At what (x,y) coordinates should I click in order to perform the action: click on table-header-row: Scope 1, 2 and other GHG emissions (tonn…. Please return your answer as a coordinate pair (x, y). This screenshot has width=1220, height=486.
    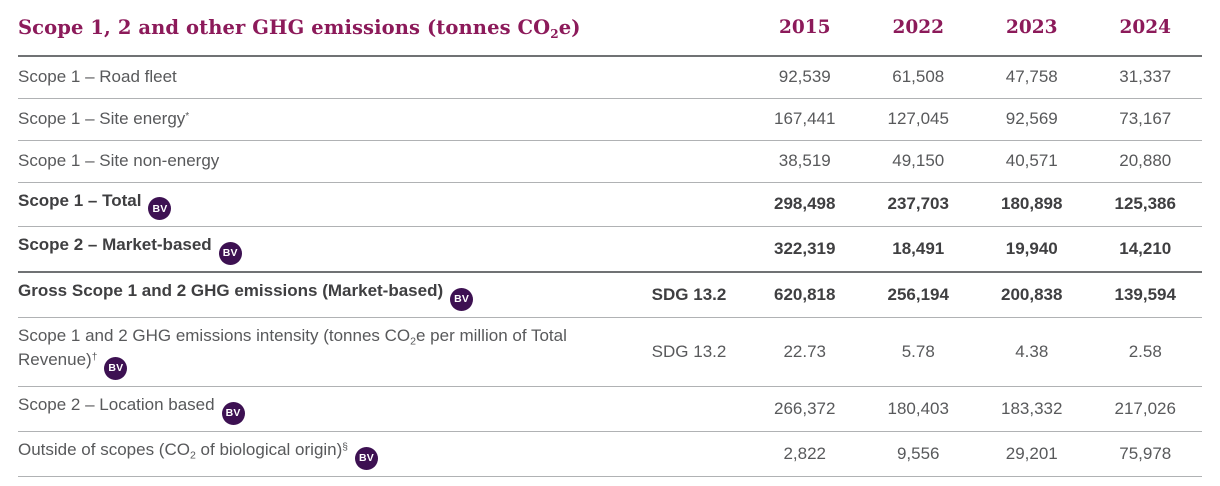
    Looking at the image, I should click on (610, 28).